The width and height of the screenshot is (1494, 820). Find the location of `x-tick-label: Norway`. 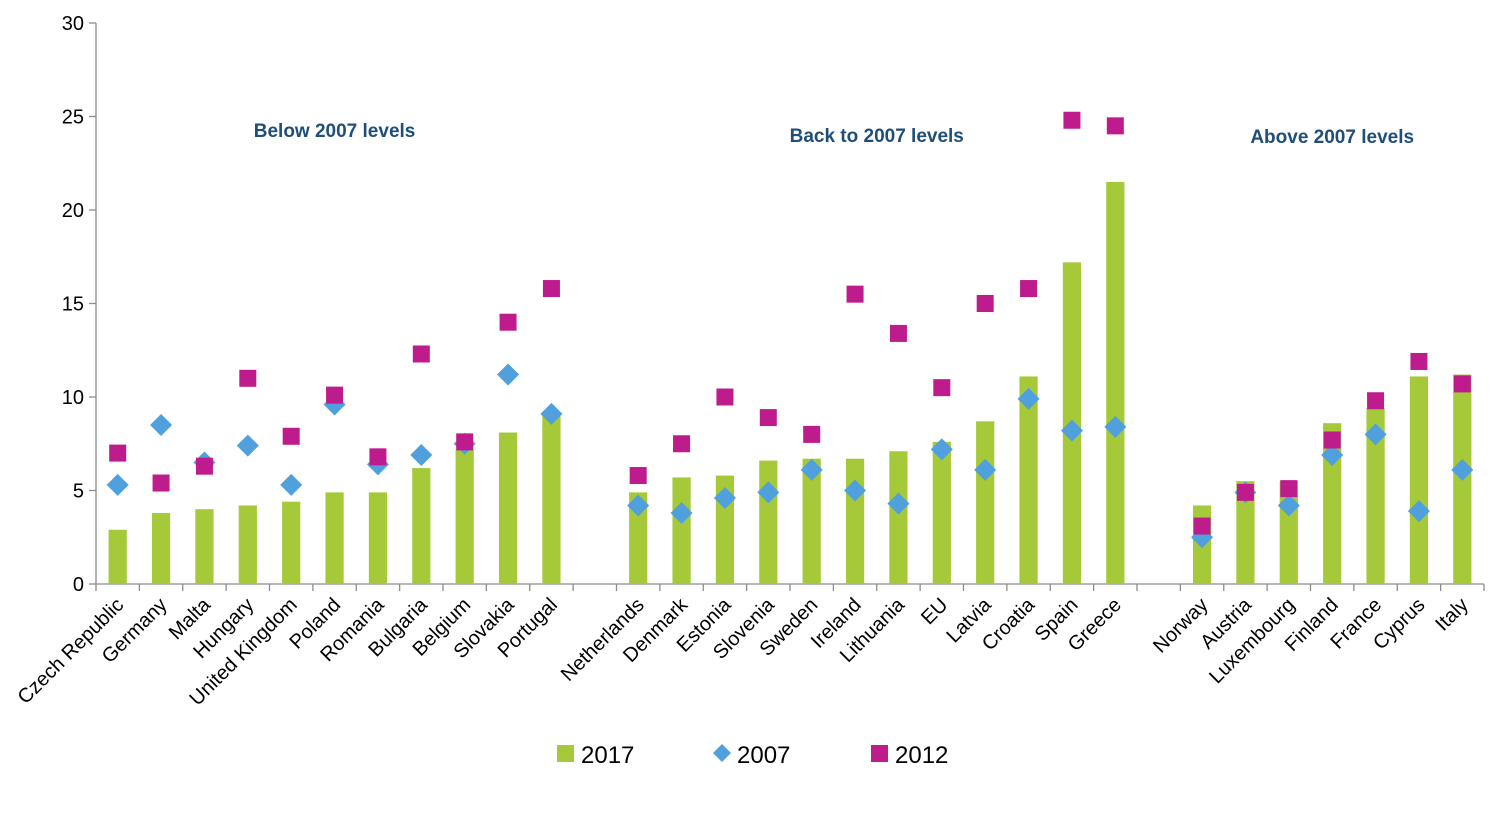

x-tick-label: Norway is located at coordinates (1180, 625).